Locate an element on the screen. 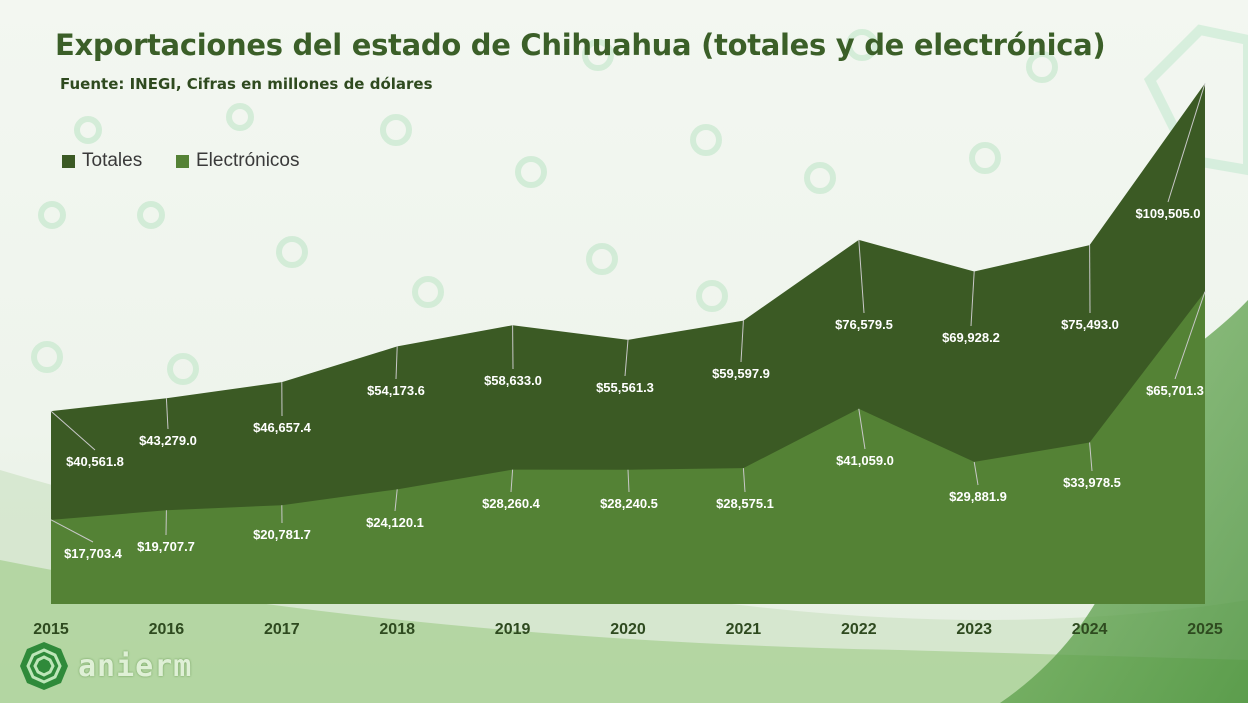 This screenshot has height=703, width=1248. data-label: $43,279.0 is located at coordinates (168, 440).